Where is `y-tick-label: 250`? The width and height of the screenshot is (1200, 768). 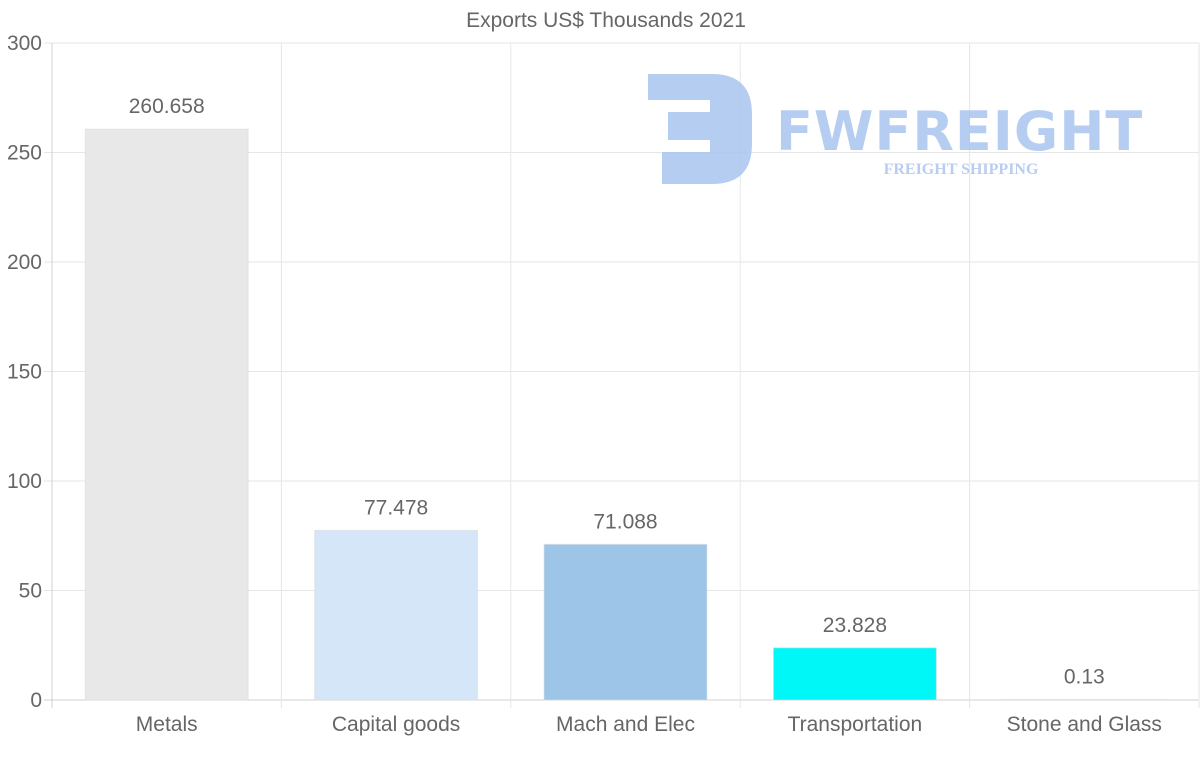
y-tick-label: 250 is located at coordinates (24, 153).